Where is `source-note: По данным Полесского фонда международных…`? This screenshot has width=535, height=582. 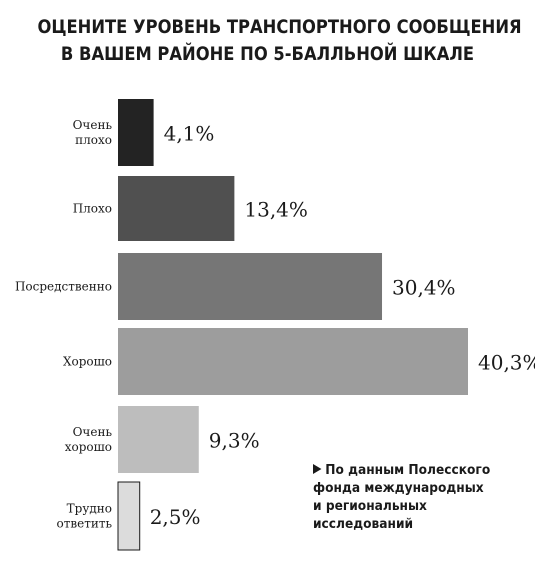 source-note: По данным Полесского фонда международных… is located at coordinates (416, 498).